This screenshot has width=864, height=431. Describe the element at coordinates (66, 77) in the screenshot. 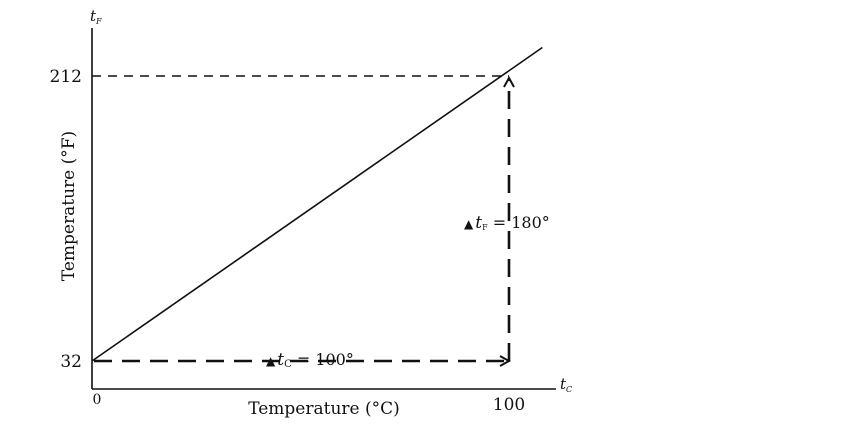

I see `y-tick-label-212: 212` at that location.